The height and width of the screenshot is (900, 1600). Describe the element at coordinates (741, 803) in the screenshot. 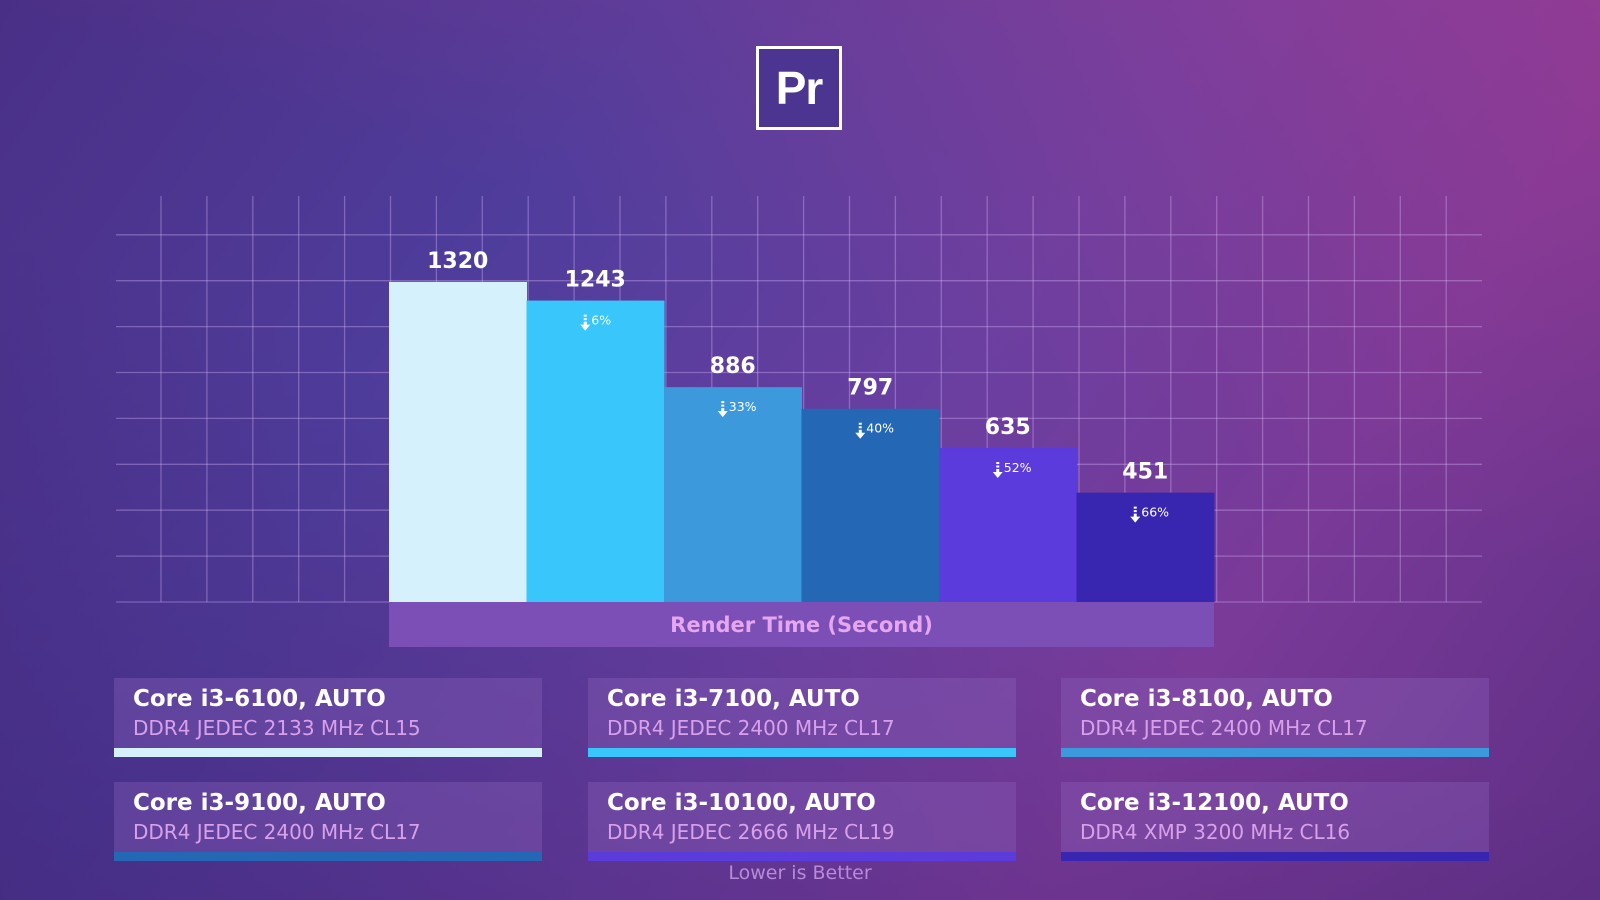

I see `legend-title: Core i3-10100, AUTO` at that location.